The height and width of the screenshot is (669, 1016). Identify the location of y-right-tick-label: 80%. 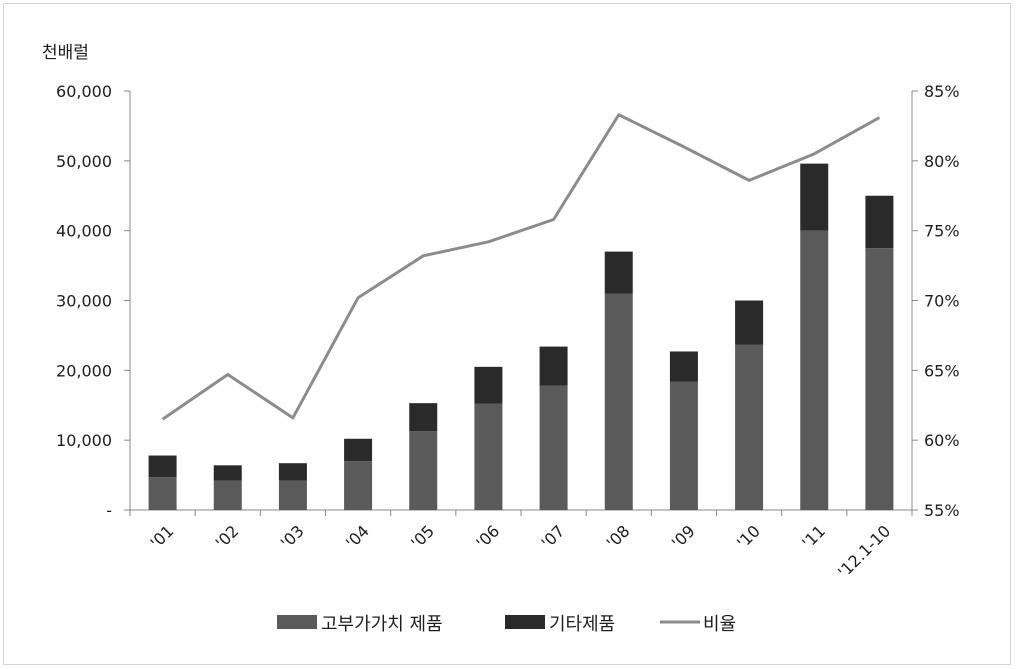
(942, 161).